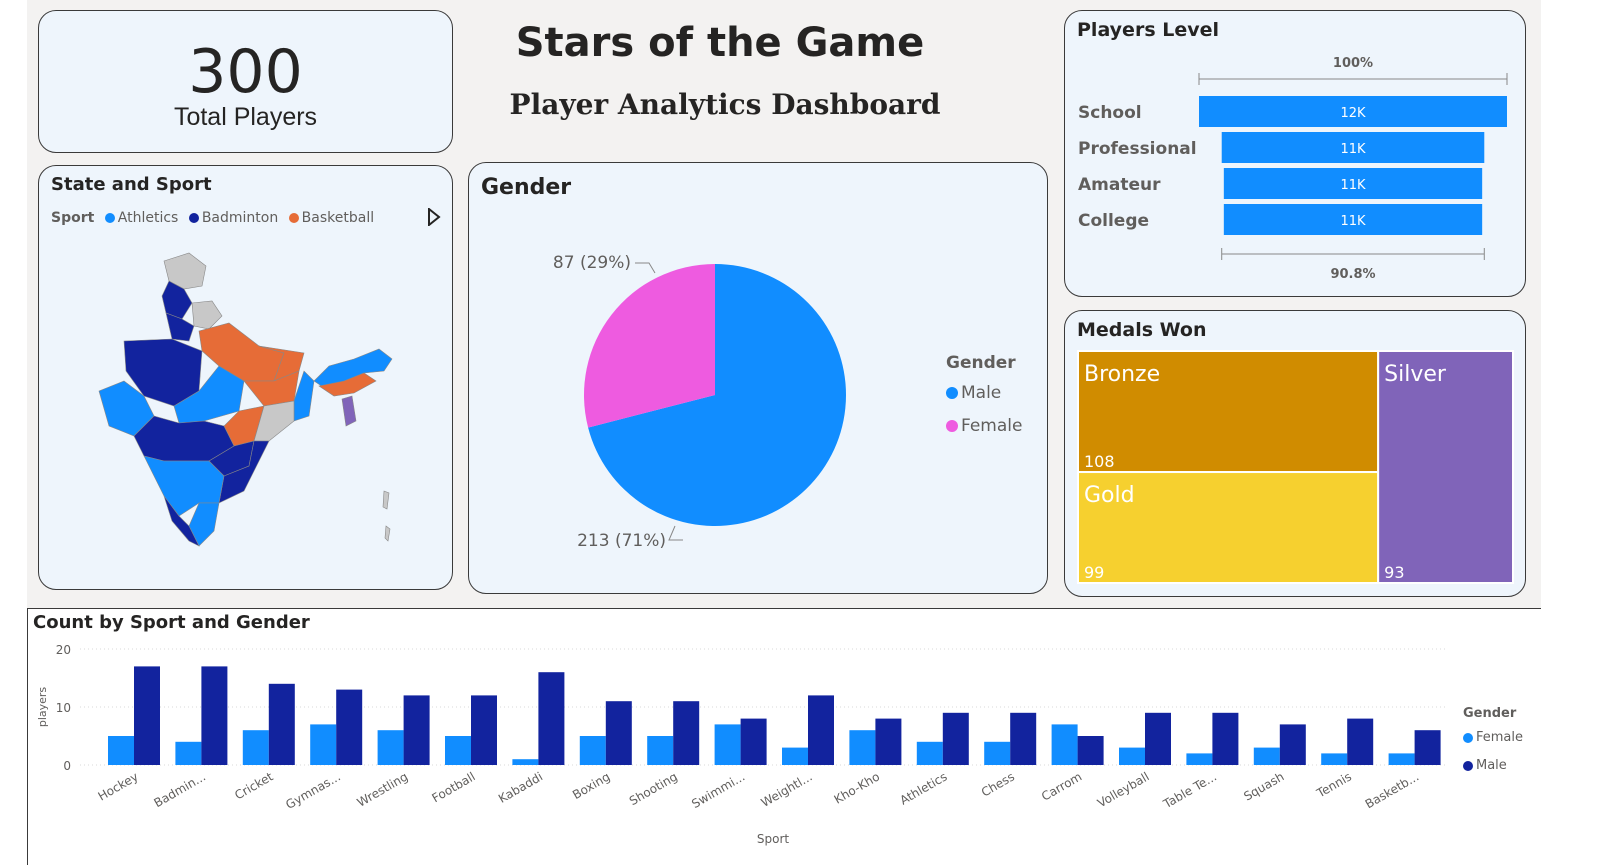 Image resolution: width=1597 pixels, height=865 pixels. I want to click on x-tick-label: Boxing, so click(591, 785).